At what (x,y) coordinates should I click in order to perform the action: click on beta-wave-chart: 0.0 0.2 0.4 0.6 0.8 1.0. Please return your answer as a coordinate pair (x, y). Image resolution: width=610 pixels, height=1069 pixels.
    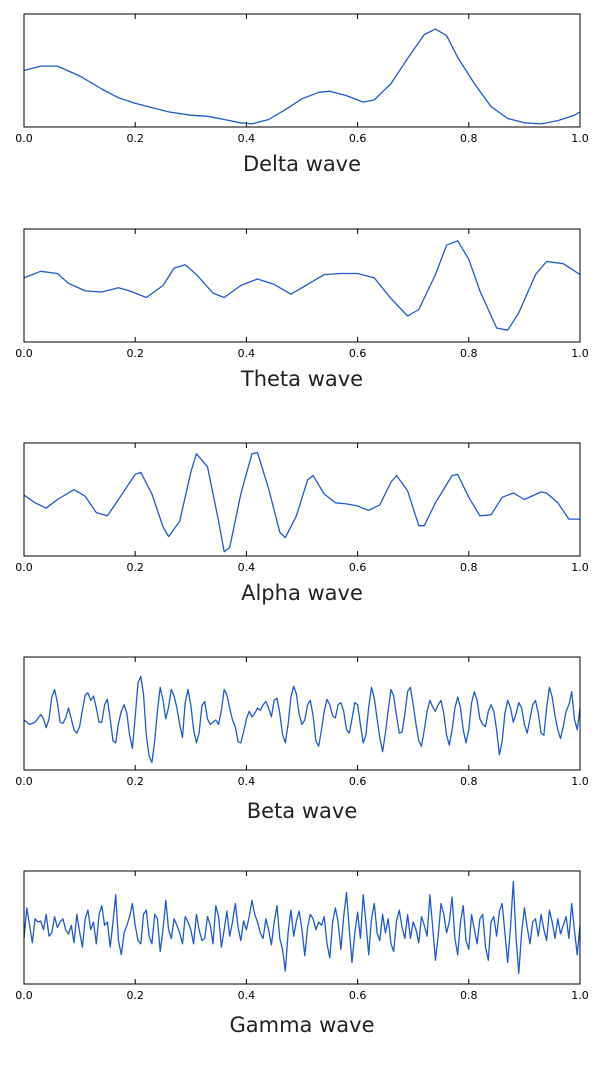
    Looking at the image, I should click on (302, 722).